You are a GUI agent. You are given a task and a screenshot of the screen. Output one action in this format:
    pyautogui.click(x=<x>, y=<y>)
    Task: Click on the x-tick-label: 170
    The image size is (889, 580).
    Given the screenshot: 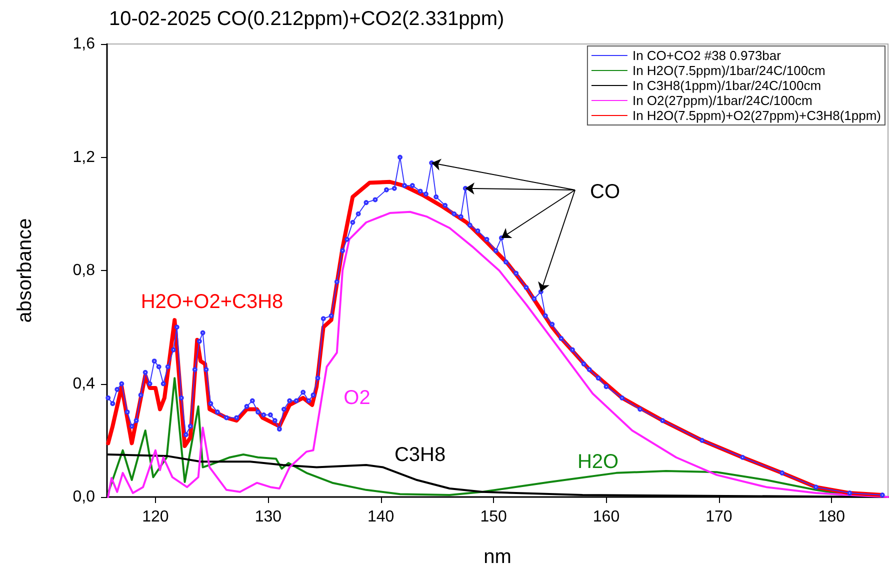 What is the action you would take?
    pyautogui.click(x=719, y=517)
    